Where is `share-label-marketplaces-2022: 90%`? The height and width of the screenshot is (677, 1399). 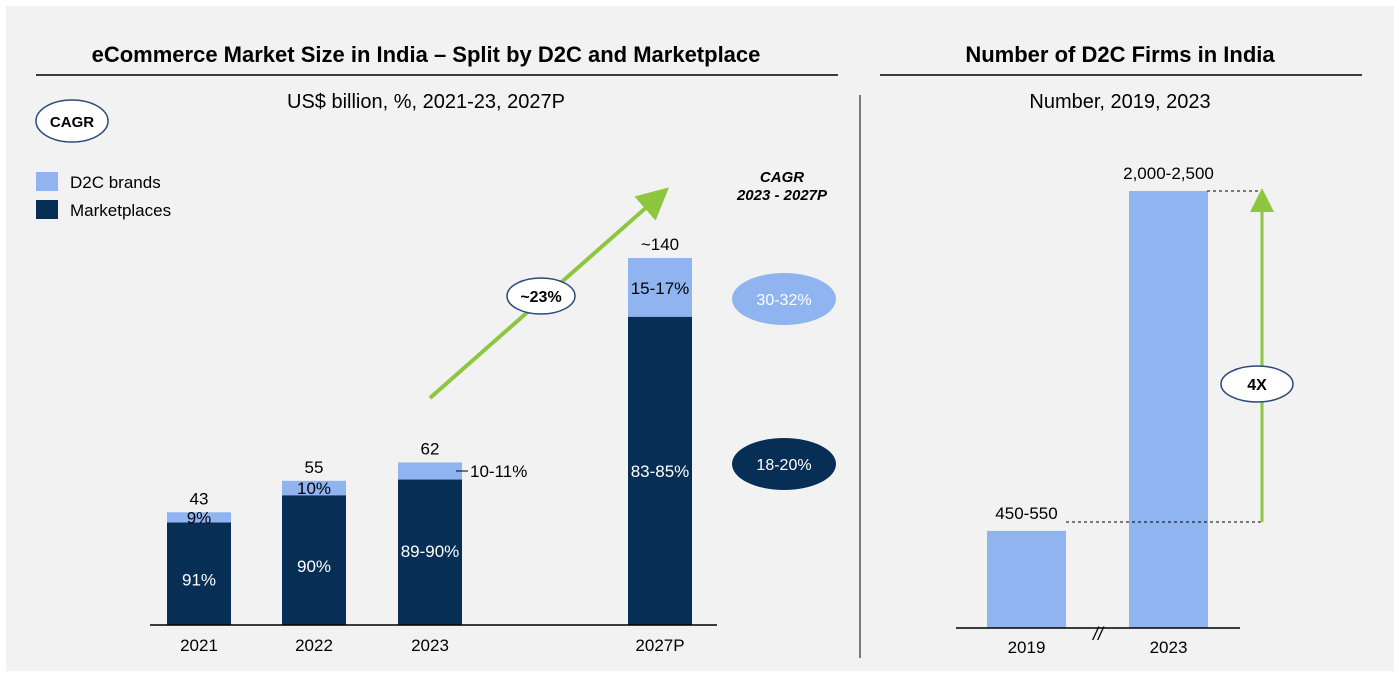
share-label-marketplaces-2022: 90% is located at coordinates (314, 566).